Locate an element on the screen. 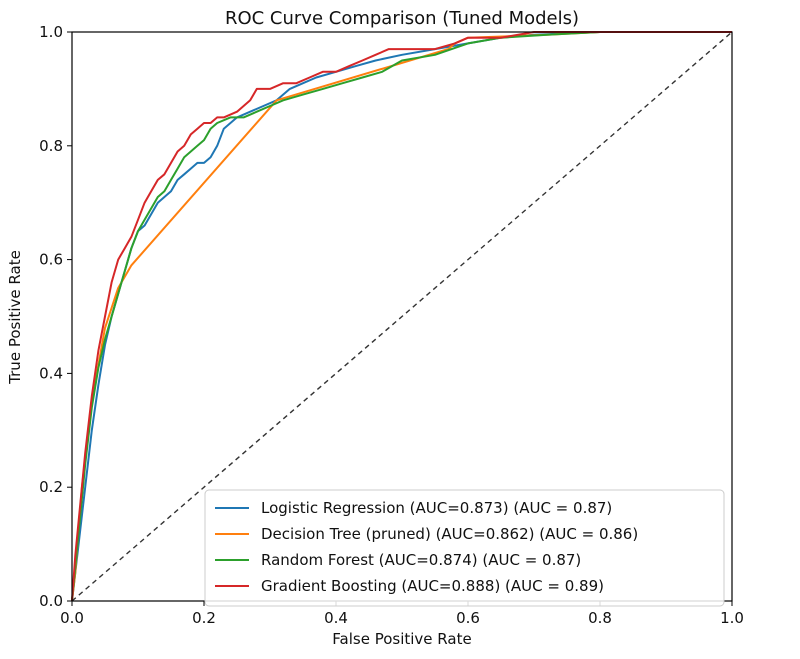  y-axis-label: True Positive Rate is located at coordinates (15, 317).